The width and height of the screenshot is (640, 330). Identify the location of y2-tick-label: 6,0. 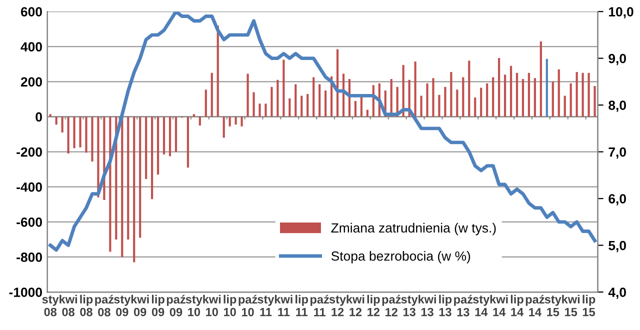
(617, 200).